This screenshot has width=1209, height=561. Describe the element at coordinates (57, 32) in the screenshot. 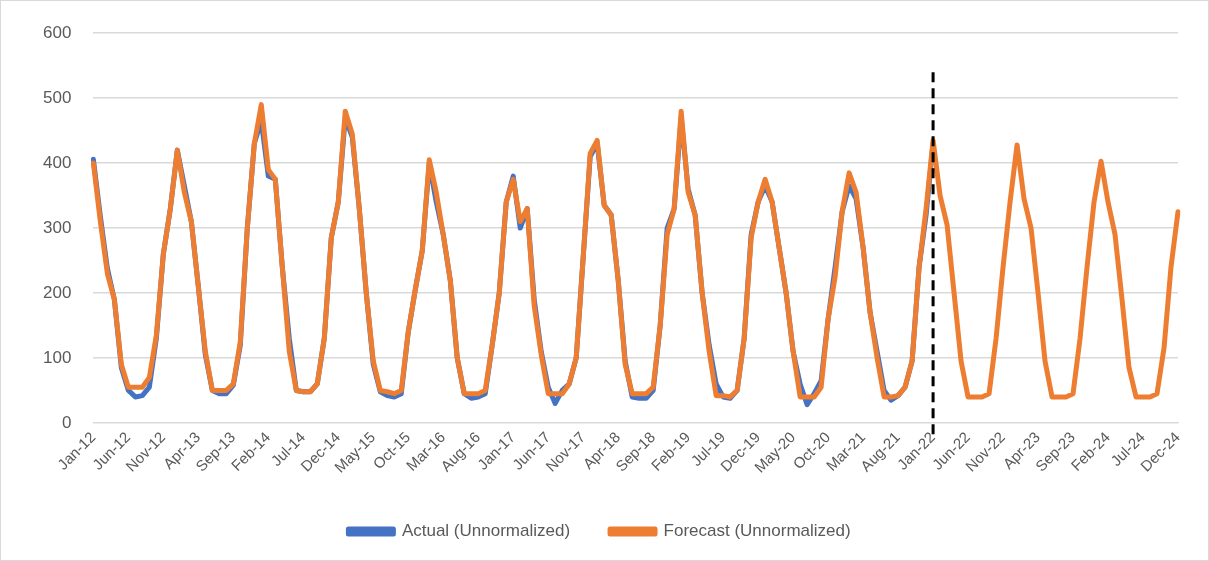

I see `y-tick-label: 600` at that location.